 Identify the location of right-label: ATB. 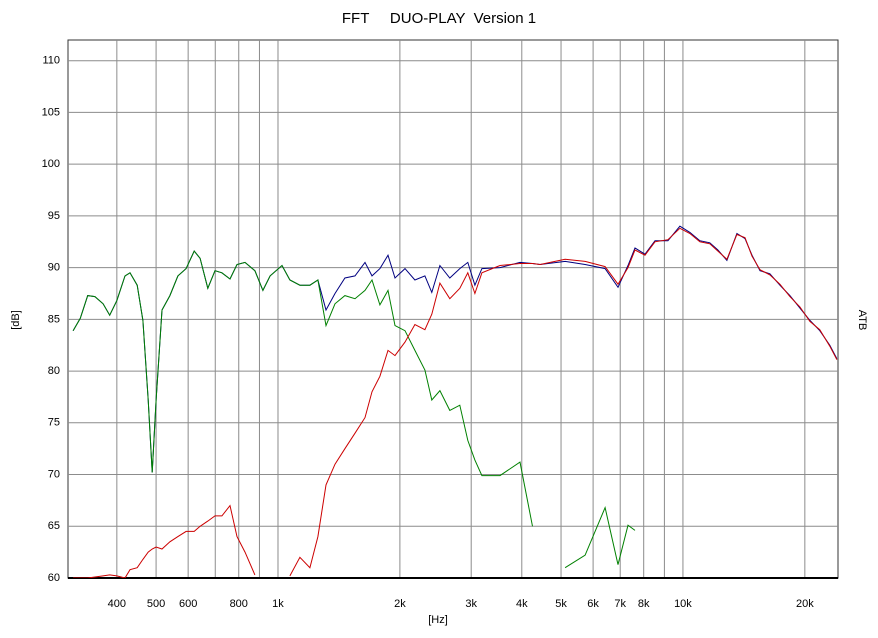
(862, 320).